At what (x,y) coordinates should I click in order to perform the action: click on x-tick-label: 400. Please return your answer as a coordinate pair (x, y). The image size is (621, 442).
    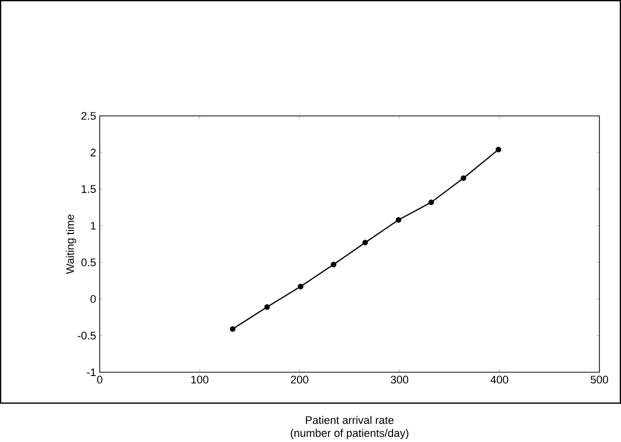
    Looking at the image, I should click on (499, 380).